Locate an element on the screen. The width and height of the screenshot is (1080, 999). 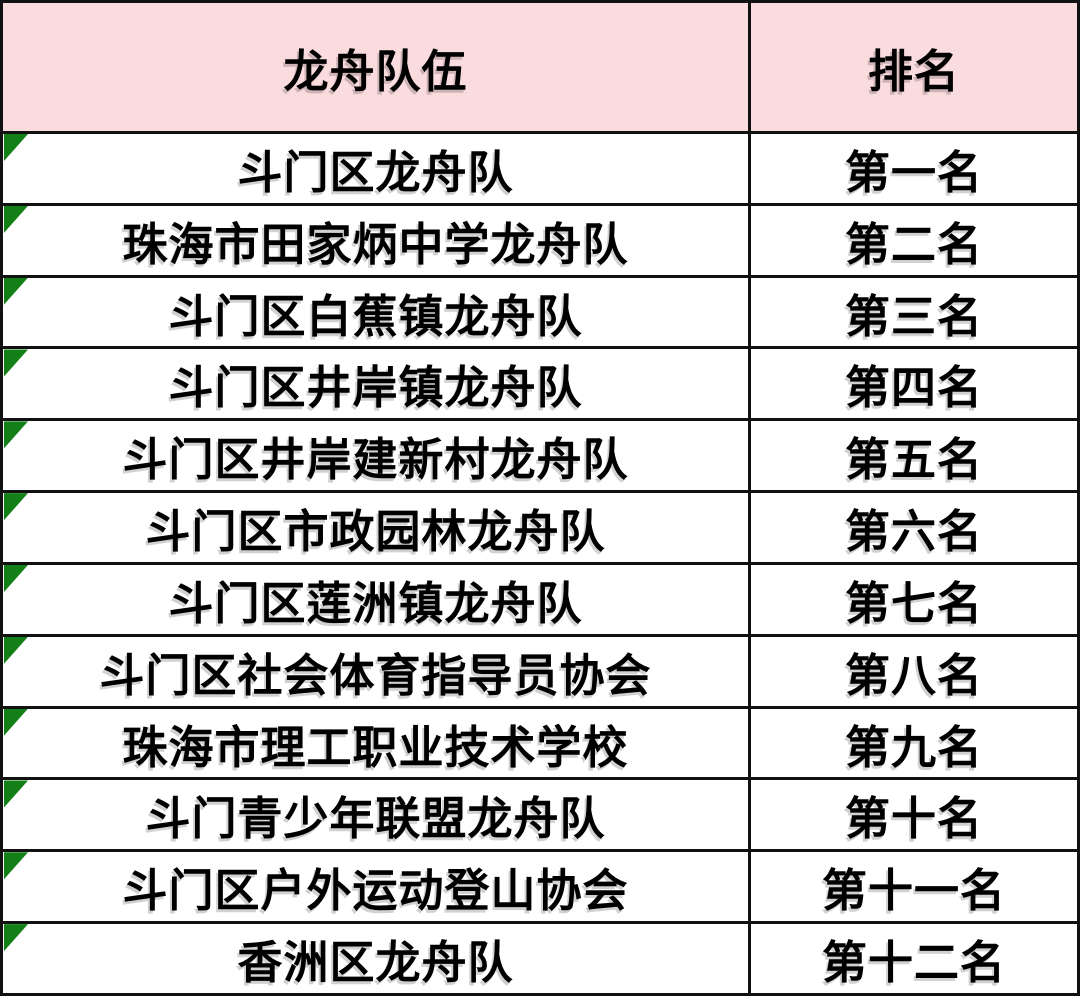
rank-value: 第一名 is located at coordinates (913, 172).